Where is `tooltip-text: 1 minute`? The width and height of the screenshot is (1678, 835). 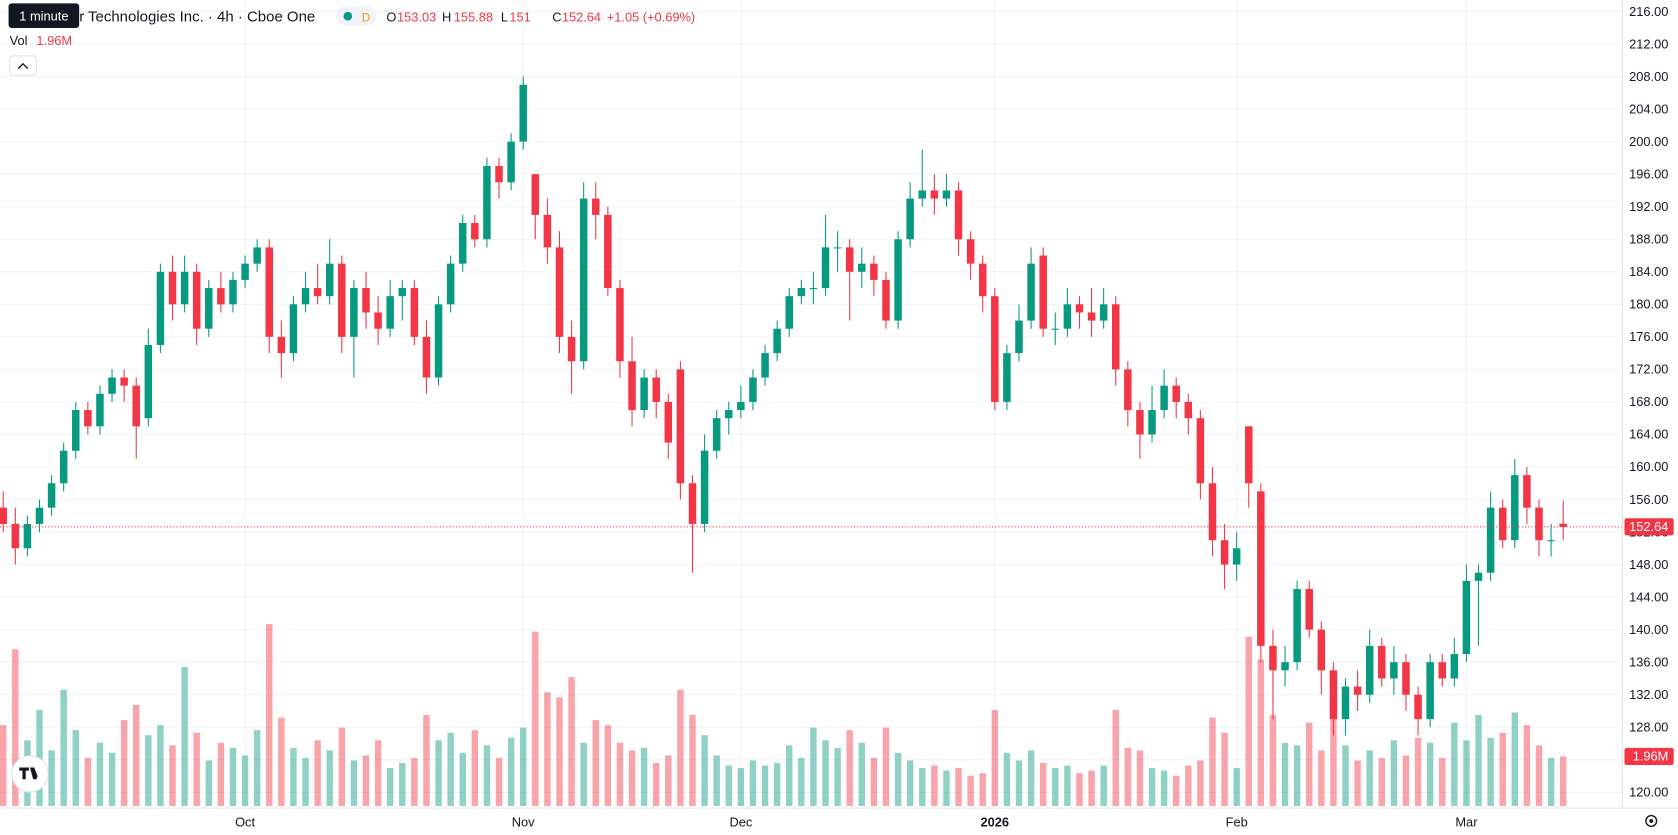
tooltip-text: 1 minute is located at coordinates (43, 15).